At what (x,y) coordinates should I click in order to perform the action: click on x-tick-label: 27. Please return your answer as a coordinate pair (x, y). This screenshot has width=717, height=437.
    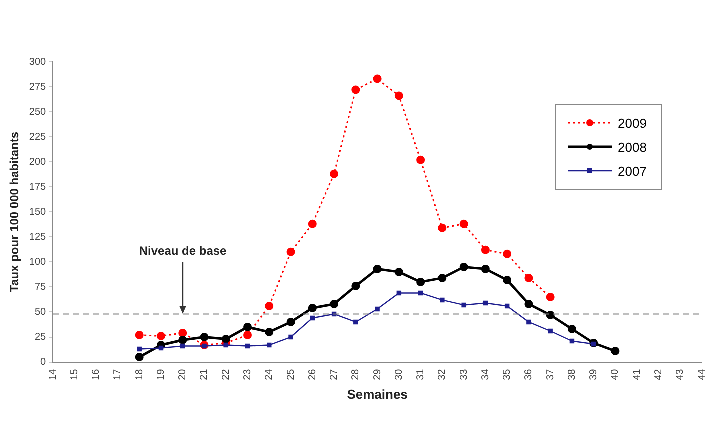
    Looking at the image, I should click on (334, 374).